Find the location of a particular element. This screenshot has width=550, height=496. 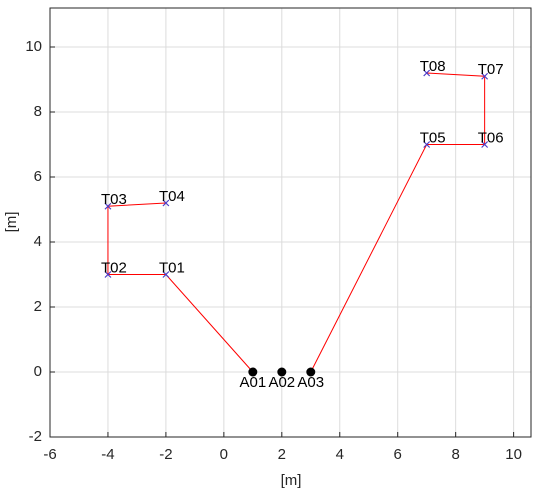

x-tick-label: -2 is located at coordinates (165, 454).